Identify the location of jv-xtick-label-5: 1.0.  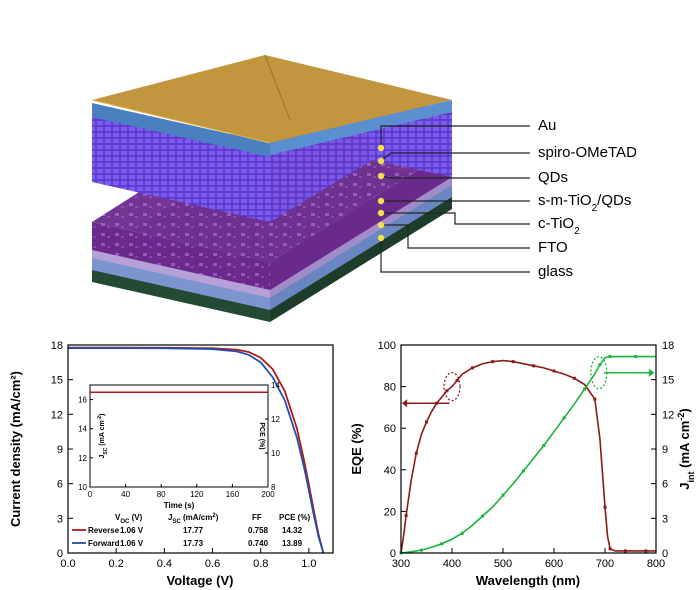
(308, 564).